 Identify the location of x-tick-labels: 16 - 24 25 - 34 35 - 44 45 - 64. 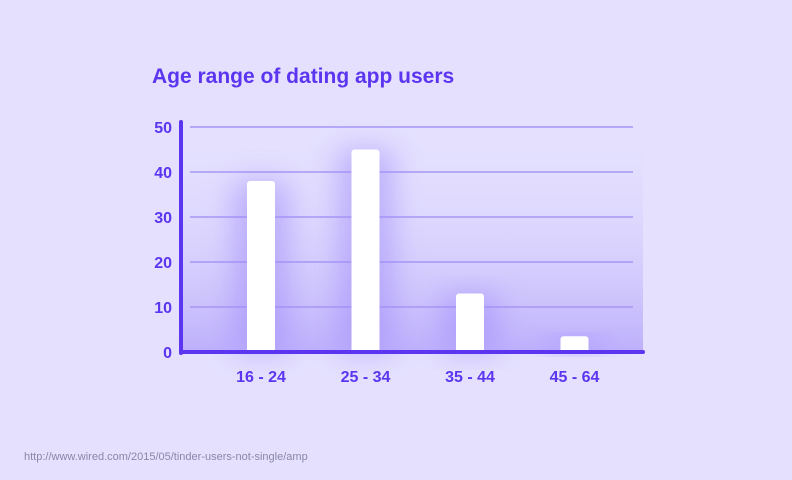
(417, 377).